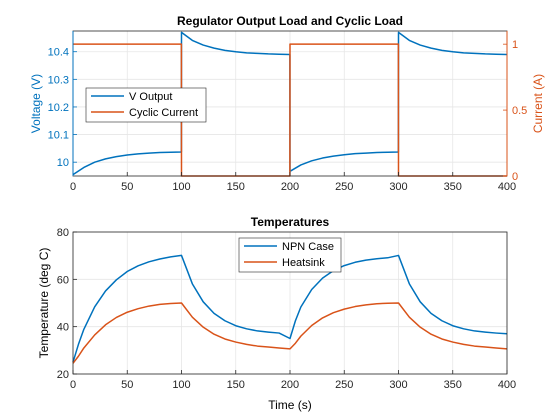 The height and width of the screenshot is (420, 560). I want to click on legend: V Output Cyclic Current, so click(146, 105).